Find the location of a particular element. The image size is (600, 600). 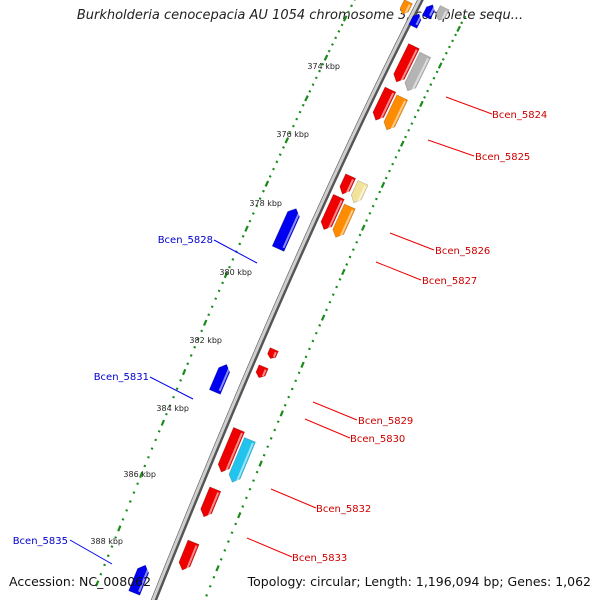

feature-bcen-5828-highlight is located at coordinates (291, 230).